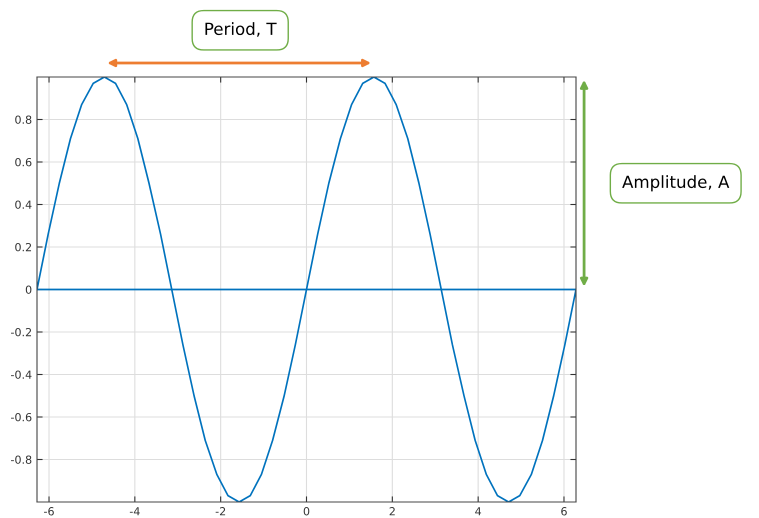 This screenshot has height=518, width=759. What do you see at coordinates (135, 511) in the screenshot?
I see `x-tick-label: -4` at bounding box center [135, 511].